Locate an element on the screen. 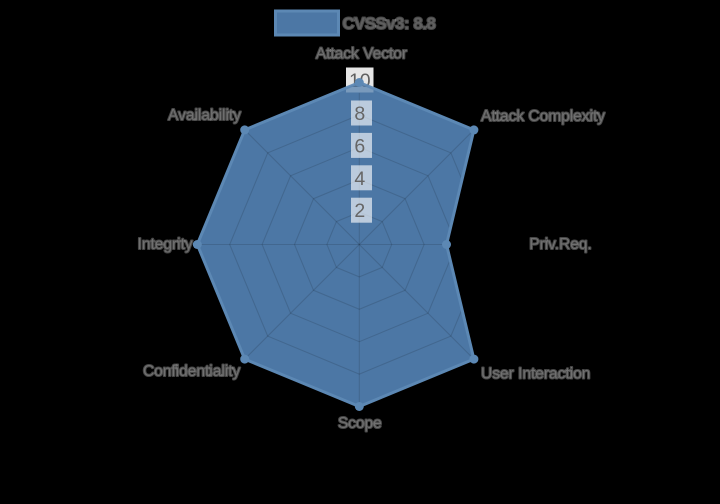 The image size is (720, 504). svg-text: CVSSv3: 8.8 is located at coordinates (389, 24).